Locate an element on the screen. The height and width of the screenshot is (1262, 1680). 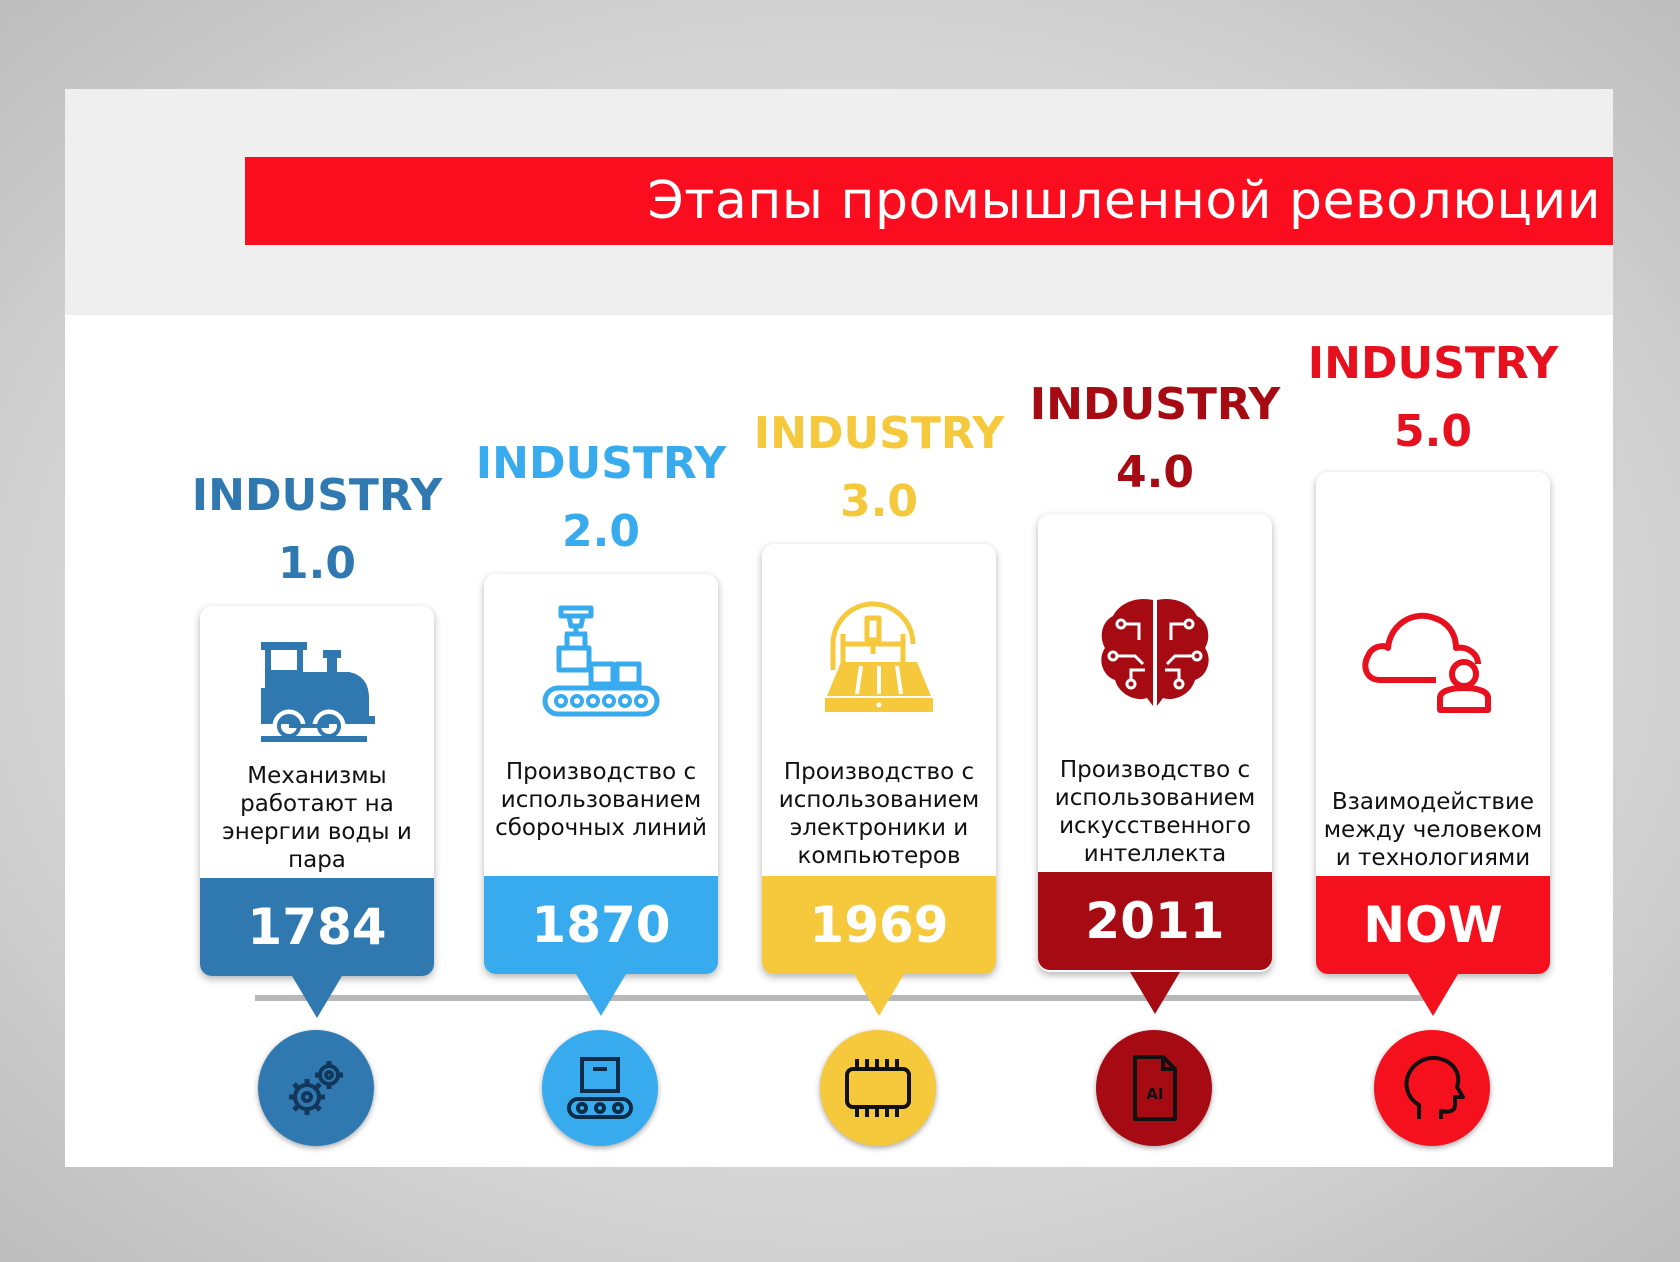
gears-icon is located at coordinates (316, 1088).